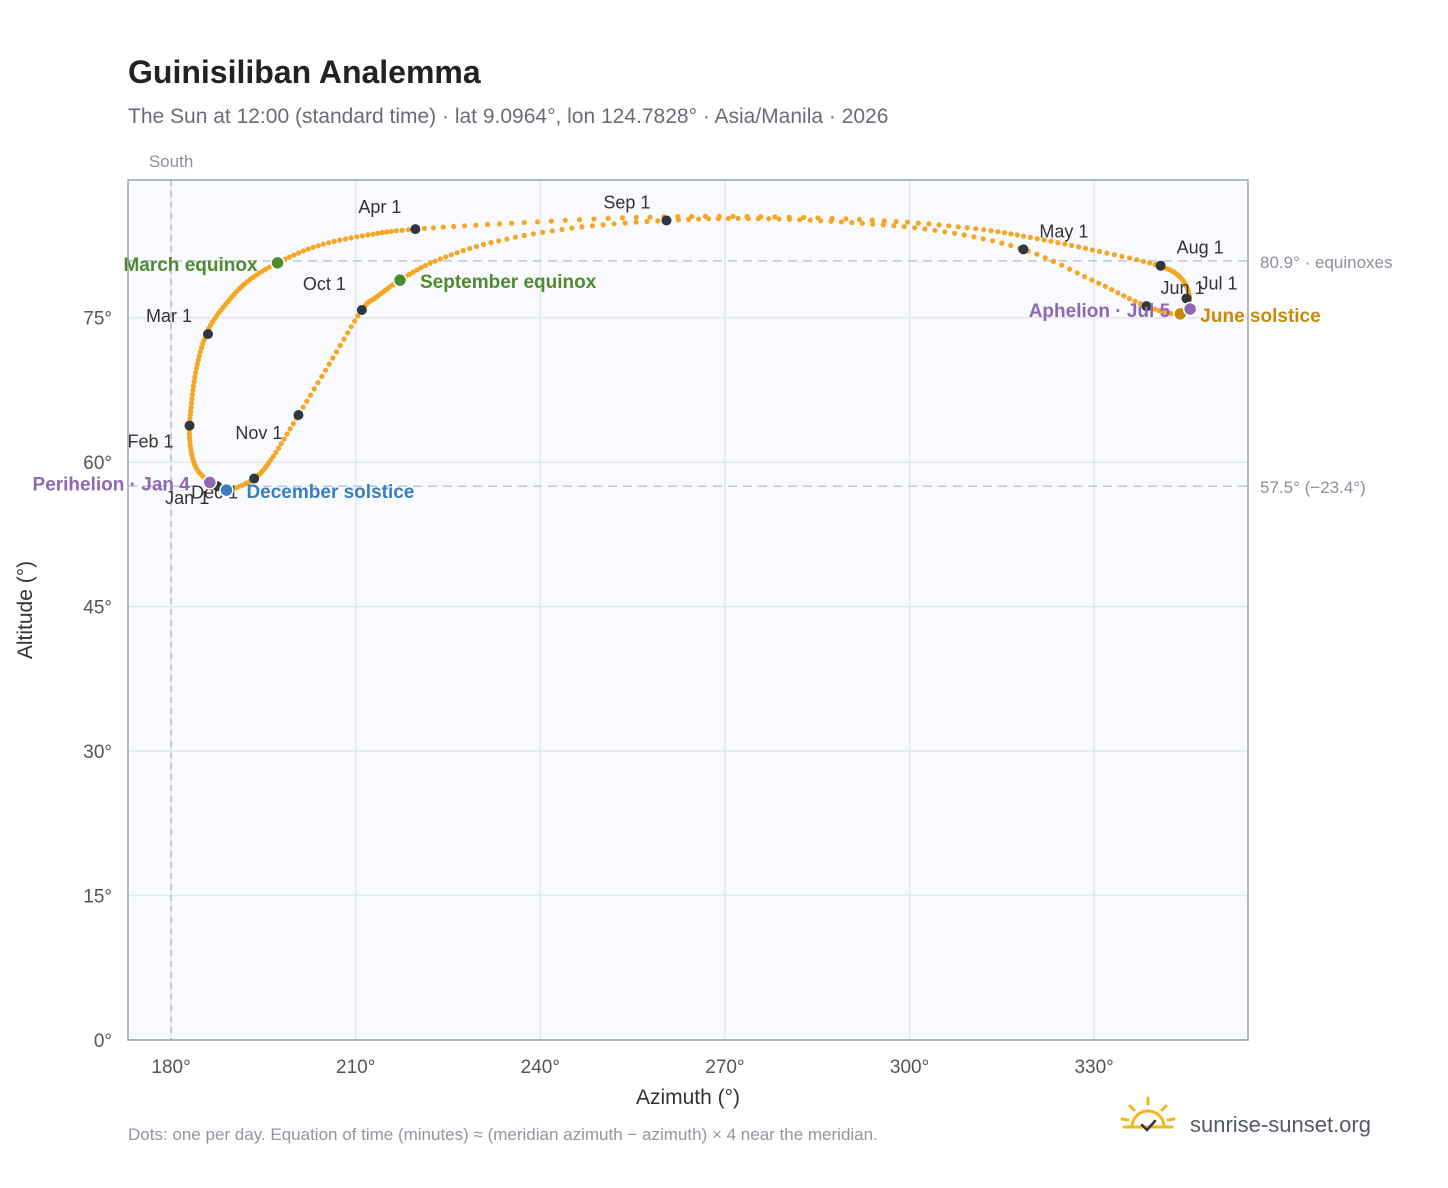  Describe the element at coordinates (1190, 309) in the screenshot. I see `event-marker` at that location.